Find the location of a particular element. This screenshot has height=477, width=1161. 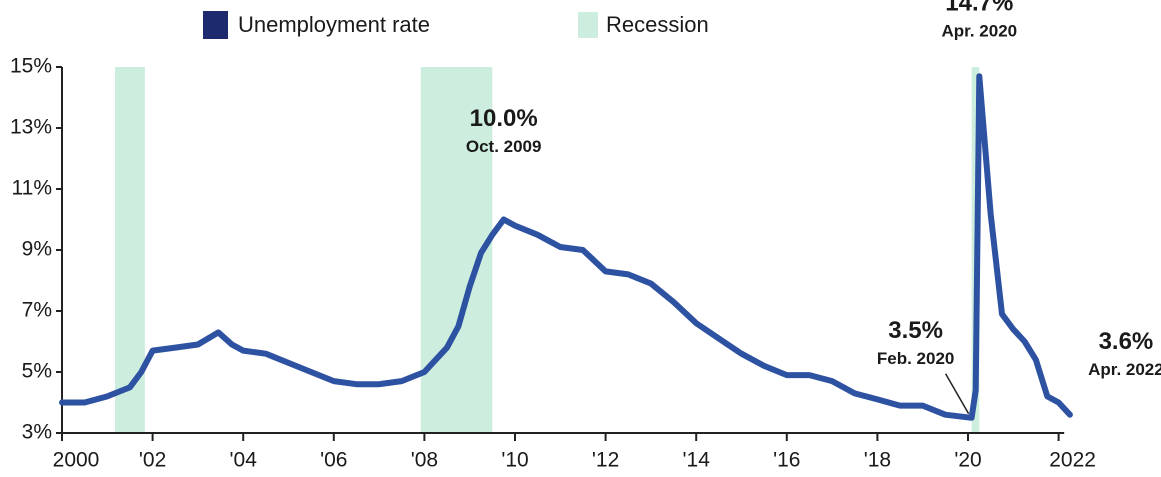

annotation-date: Oct. 2009 is located at coordinates (504, 146).